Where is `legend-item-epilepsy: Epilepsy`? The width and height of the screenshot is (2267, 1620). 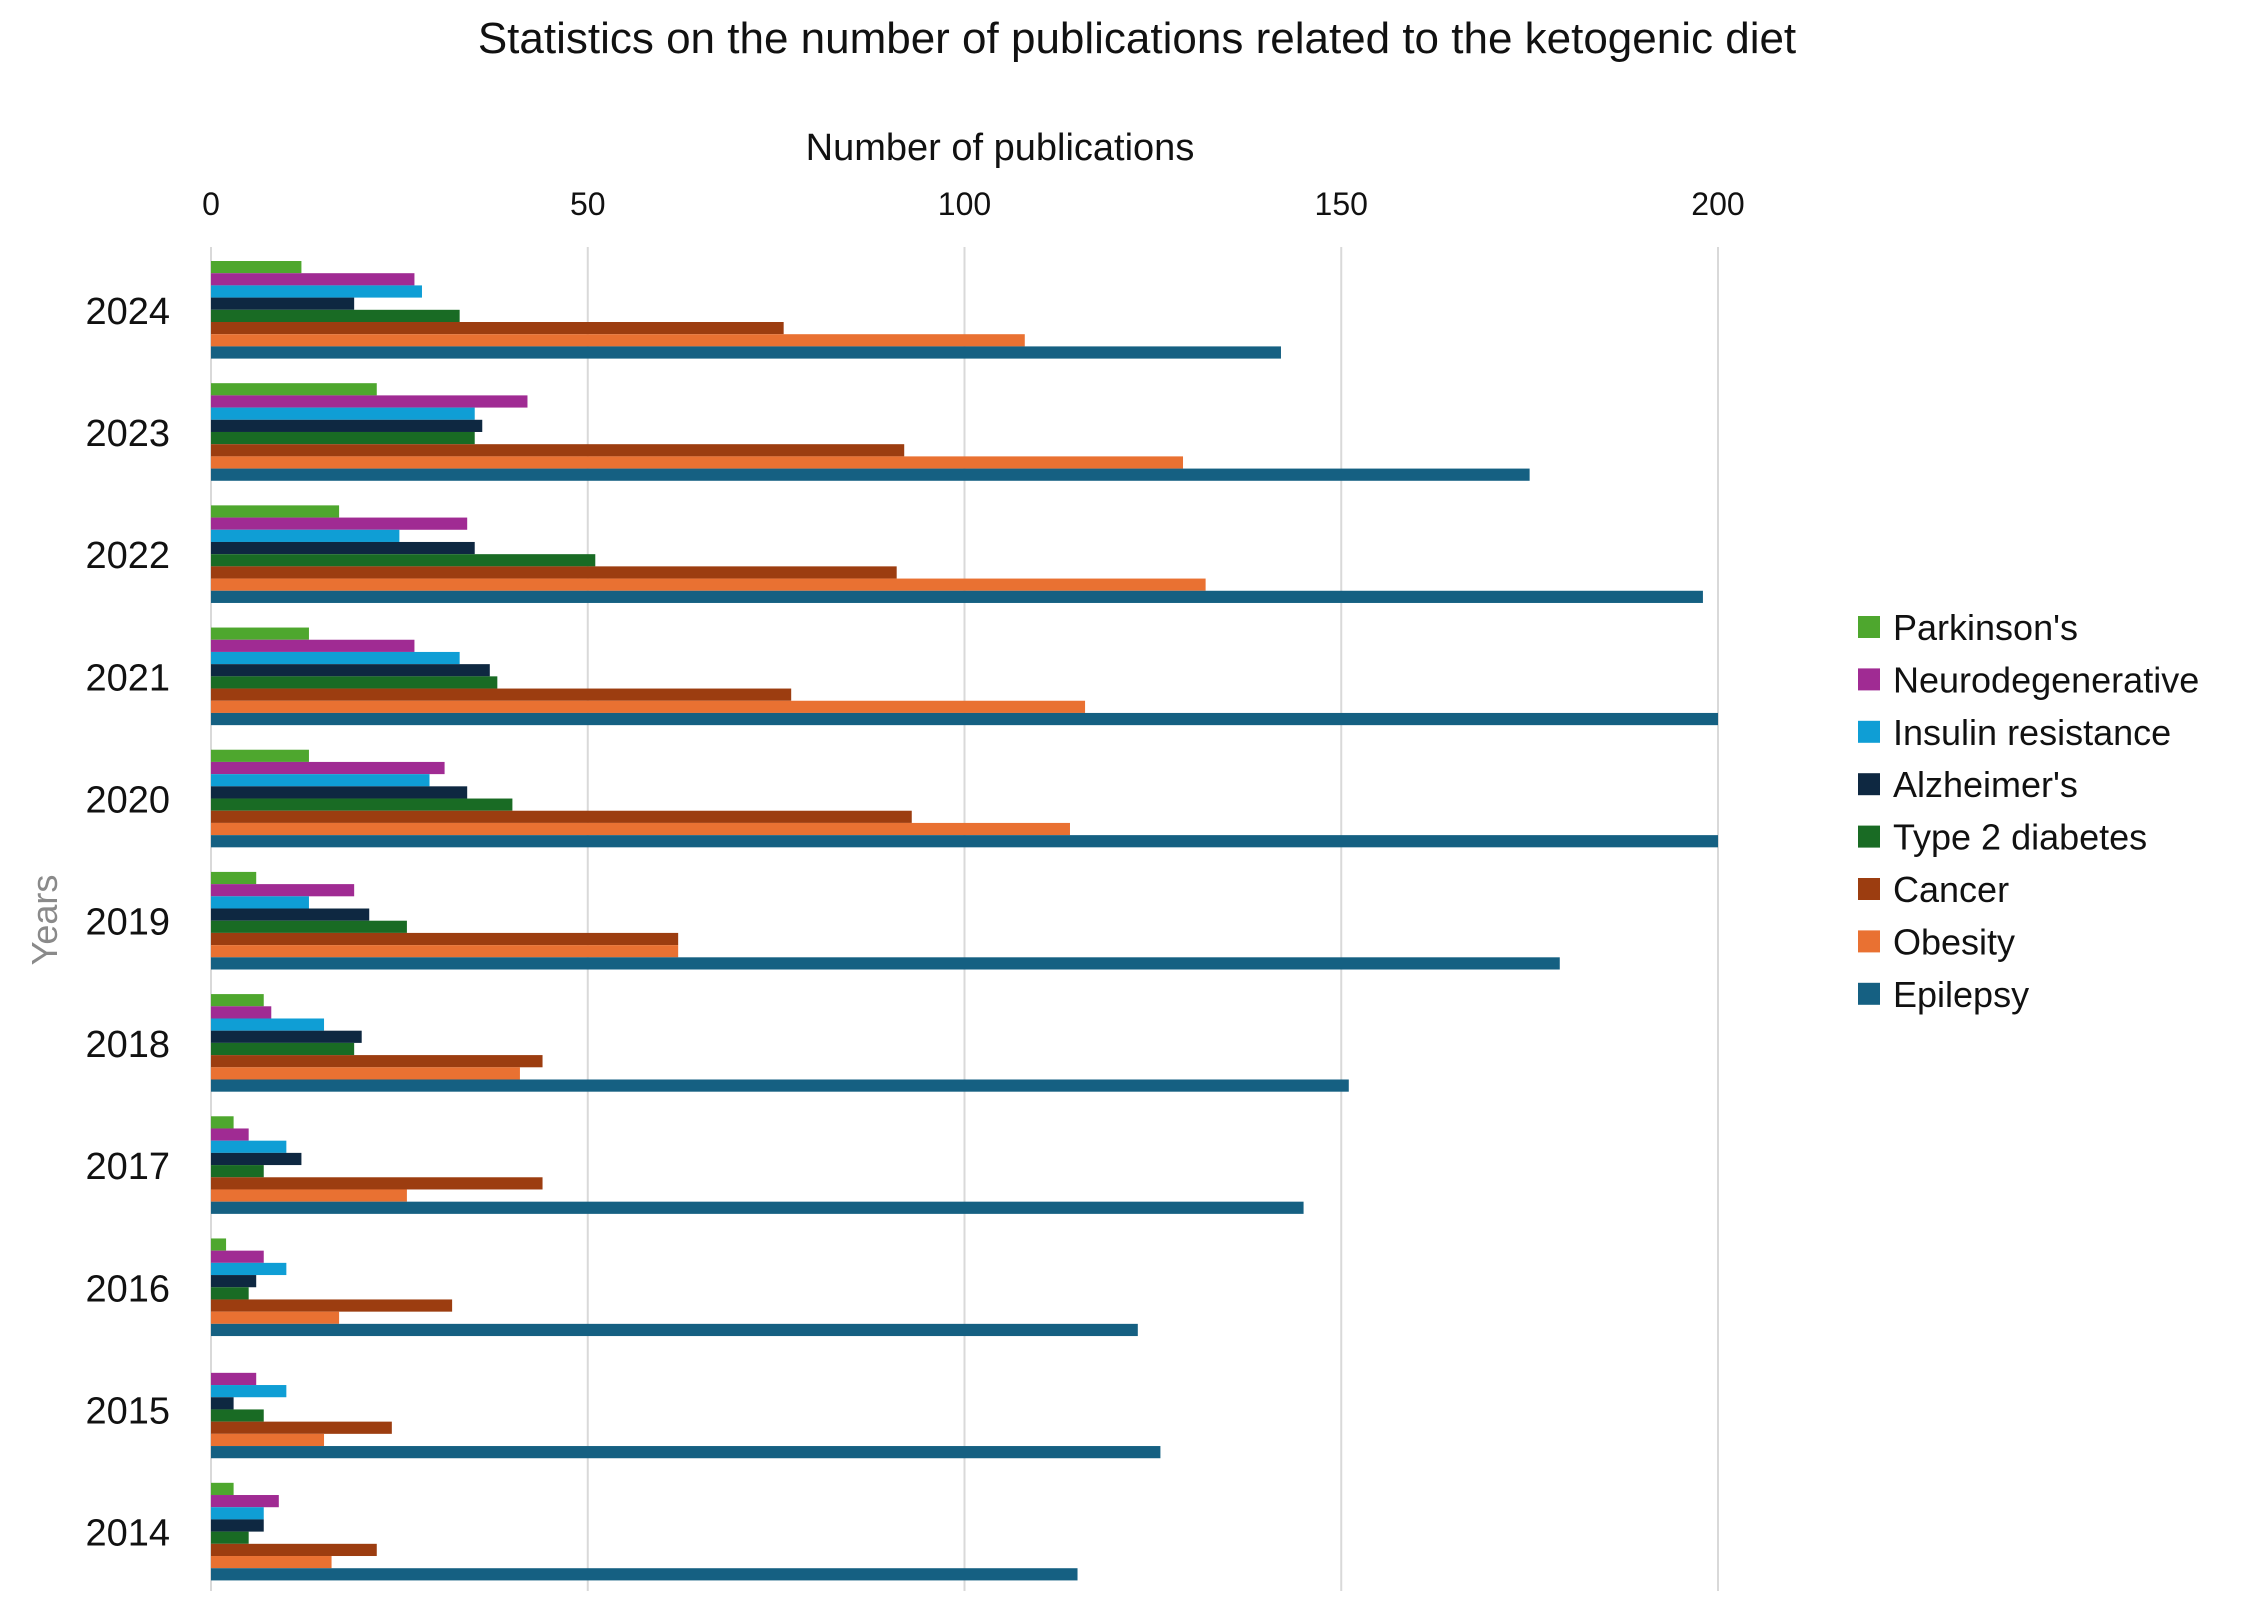
legend-item-epilepsy: Epilepsy is located at coordinates (1943, 994).